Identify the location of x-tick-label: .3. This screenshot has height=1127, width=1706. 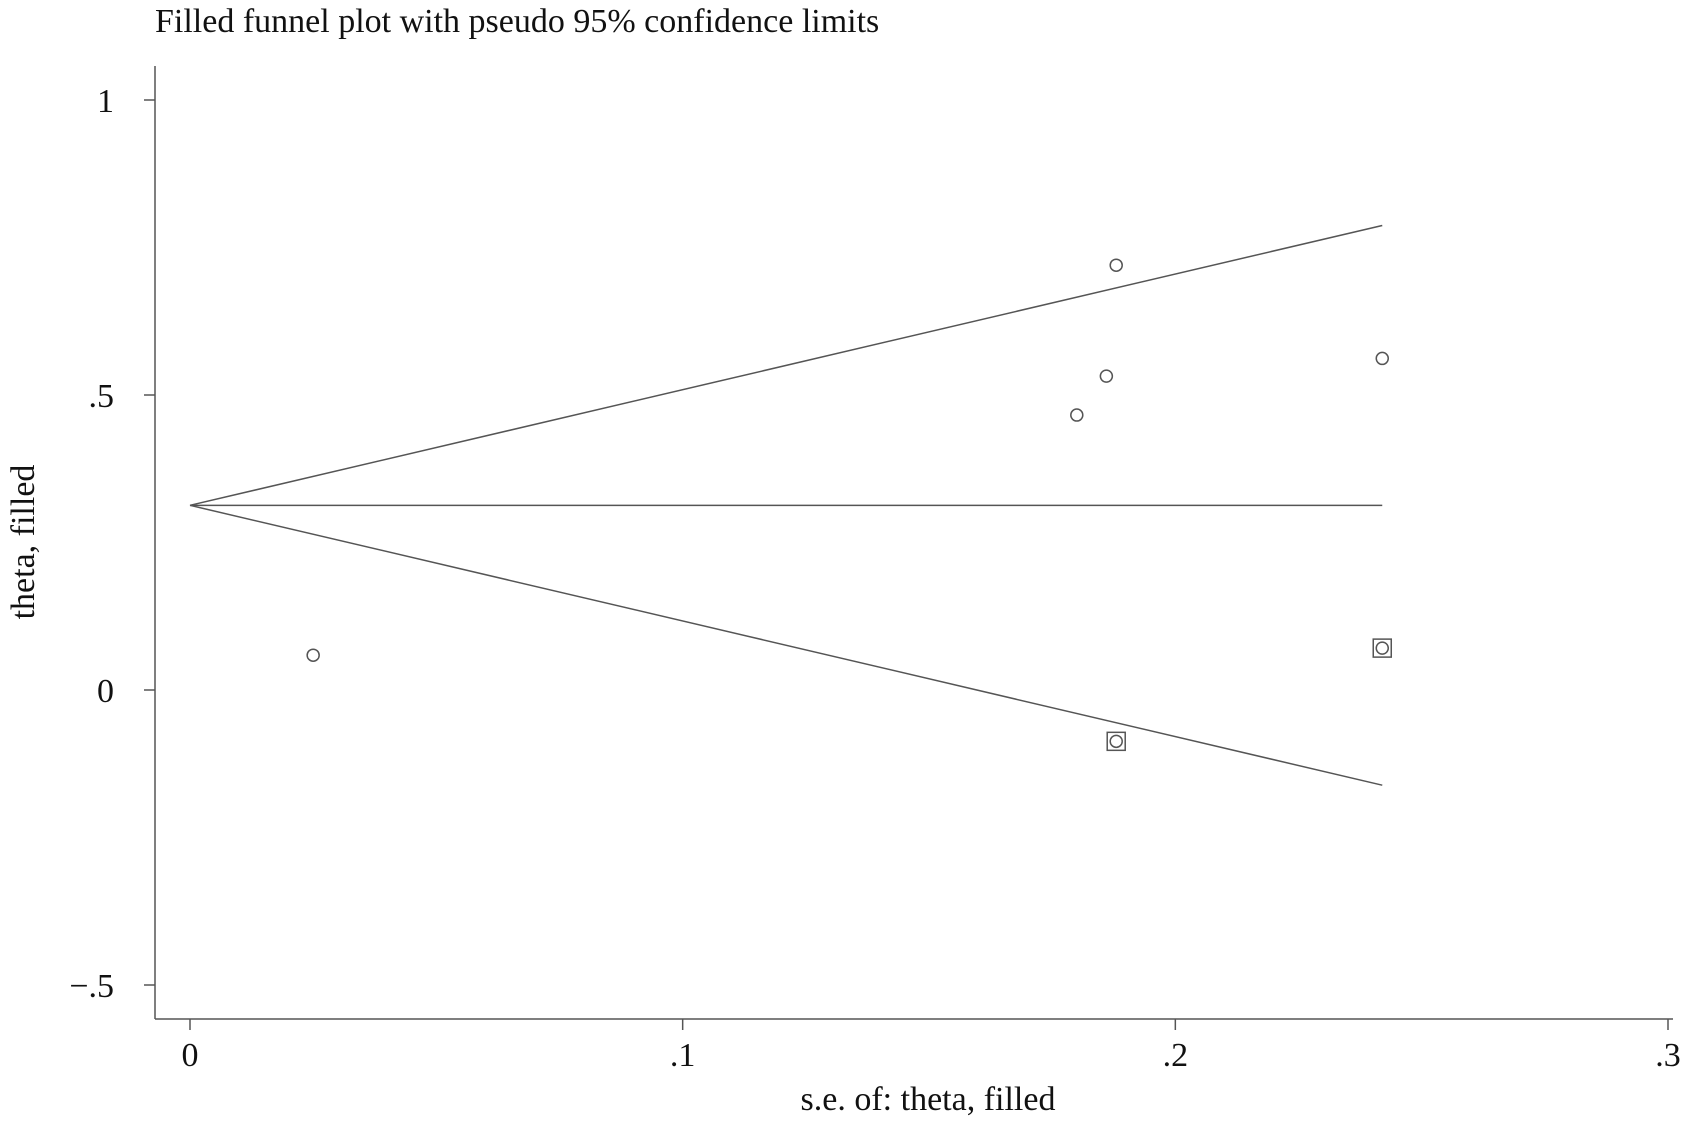
(1668, 1055).